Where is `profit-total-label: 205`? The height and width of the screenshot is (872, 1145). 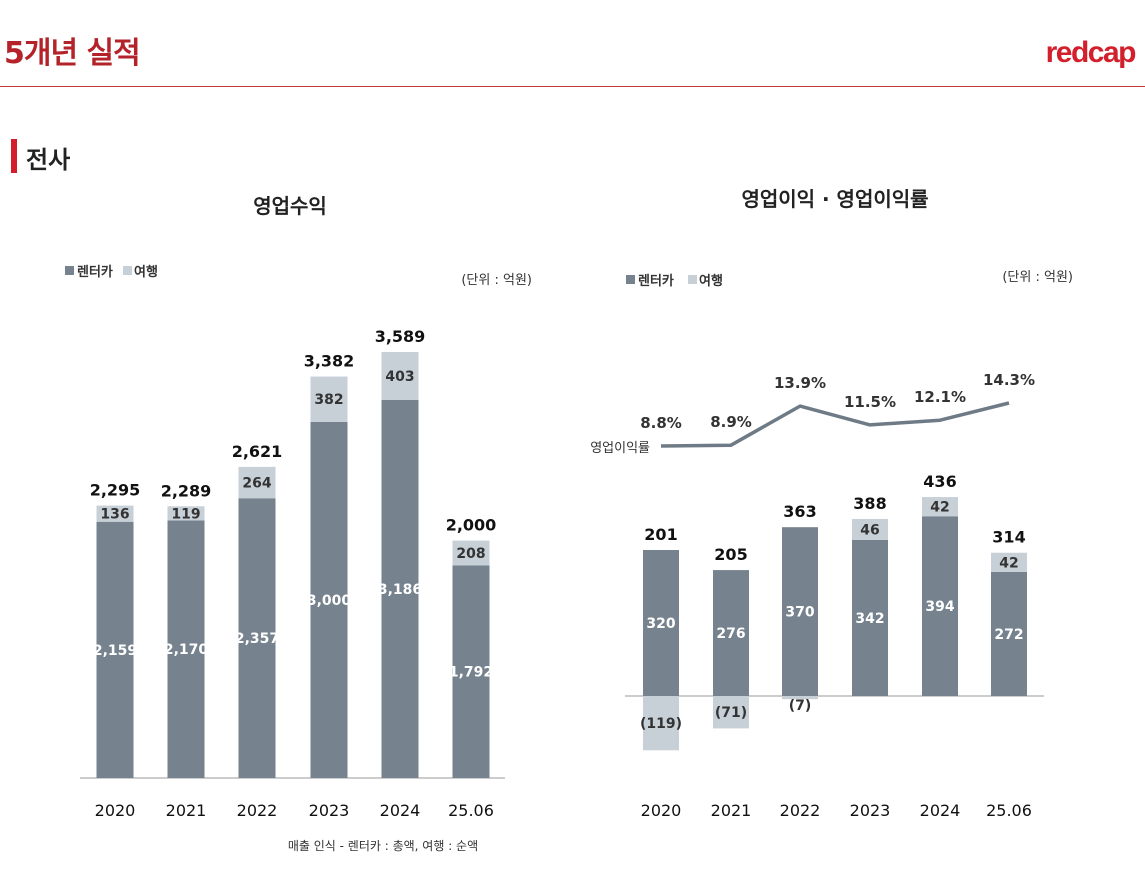 profit-total-label: 205 is located at coordinates (730, 554).